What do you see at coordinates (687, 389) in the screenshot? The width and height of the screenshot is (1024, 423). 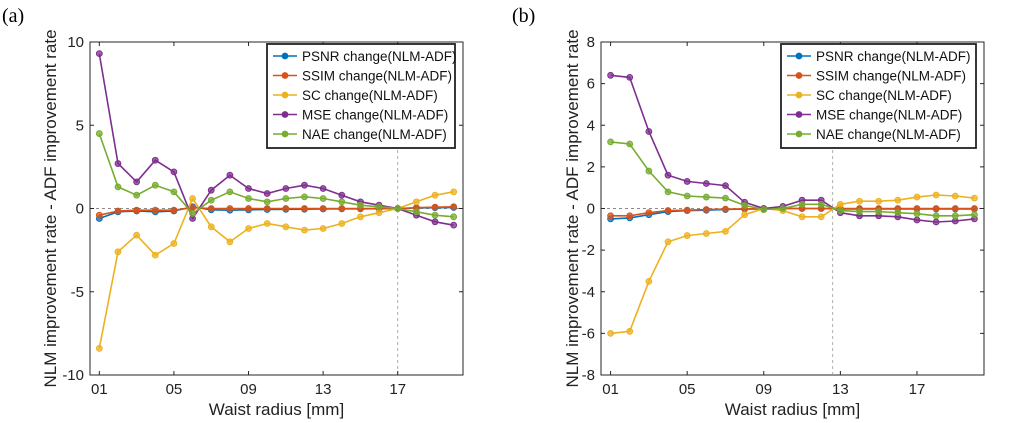 I see `x-tick-label: 05` at bounding box center [687, 389].